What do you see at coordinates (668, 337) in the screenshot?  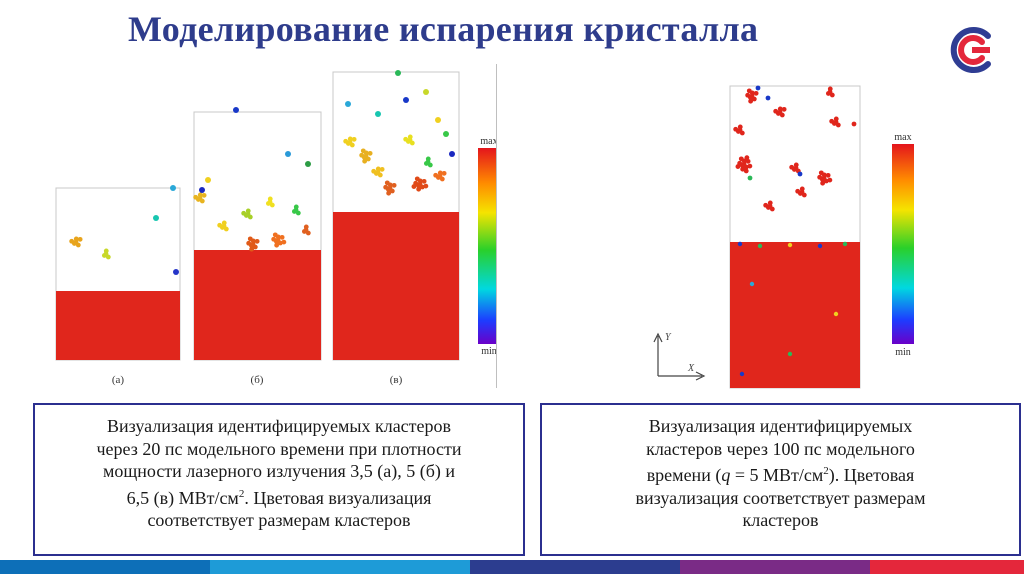 I see `axis-y-label: Y` at bounding box center [668, 337].